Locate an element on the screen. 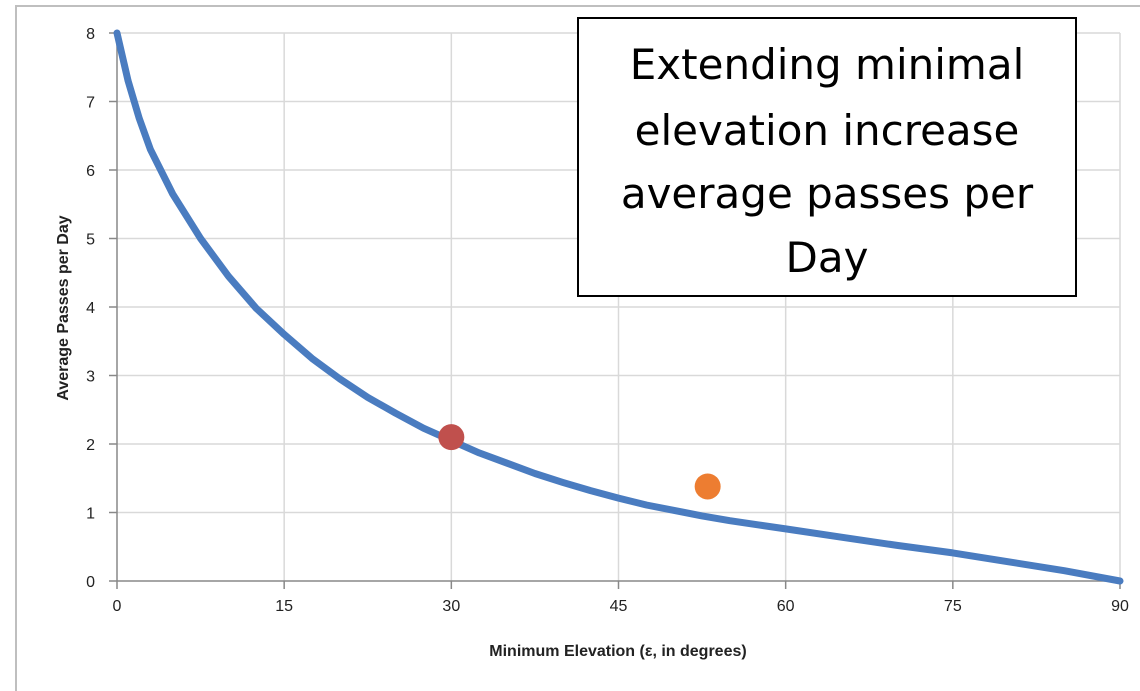 The image size is (1140, 691). y-tick-label: 1 is located at coordinates (90, 514).